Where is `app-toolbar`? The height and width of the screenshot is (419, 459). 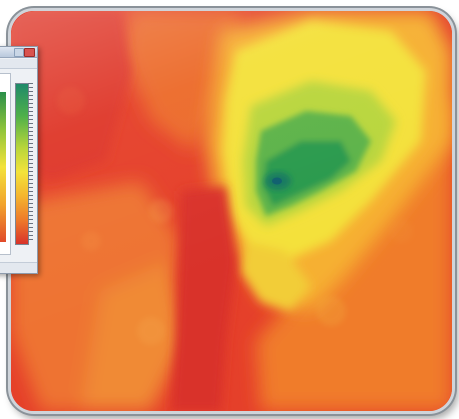
app-toolbar is located at coordinates (18, 64).